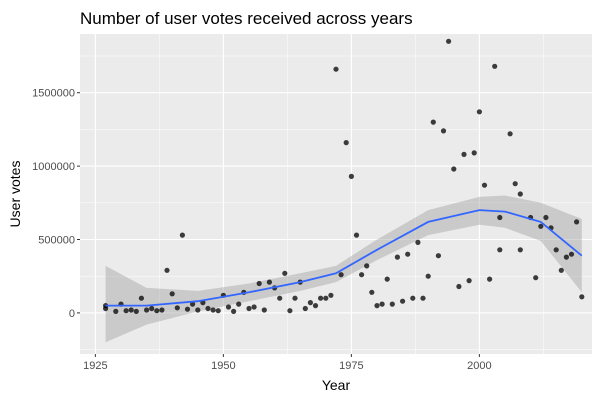  Describe the element at coordinates (351, 366) in the screenshot. I see `x-tick-label: 1975` at that location.